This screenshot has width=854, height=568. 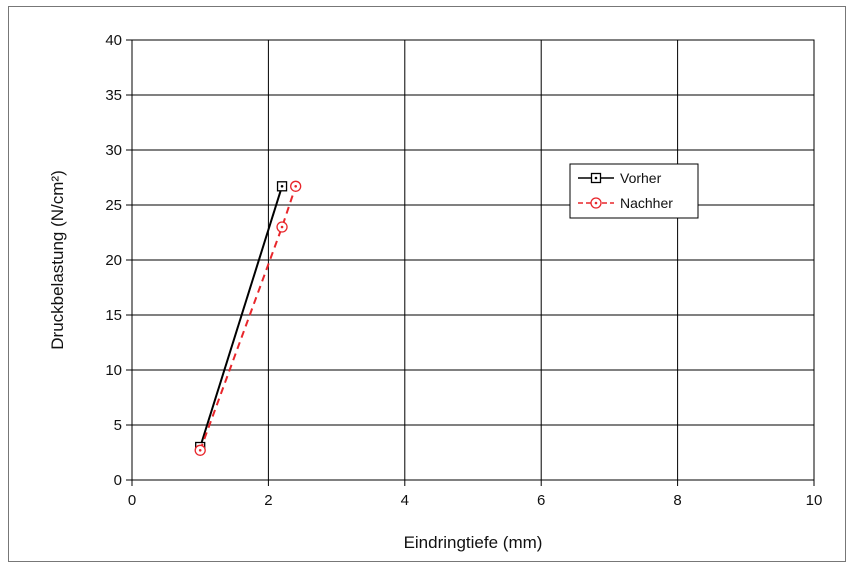 What do you see at coordinates (541, 500) in the screenshot?
I see `x-tick-label: 6` at bounding box center [541, 500].